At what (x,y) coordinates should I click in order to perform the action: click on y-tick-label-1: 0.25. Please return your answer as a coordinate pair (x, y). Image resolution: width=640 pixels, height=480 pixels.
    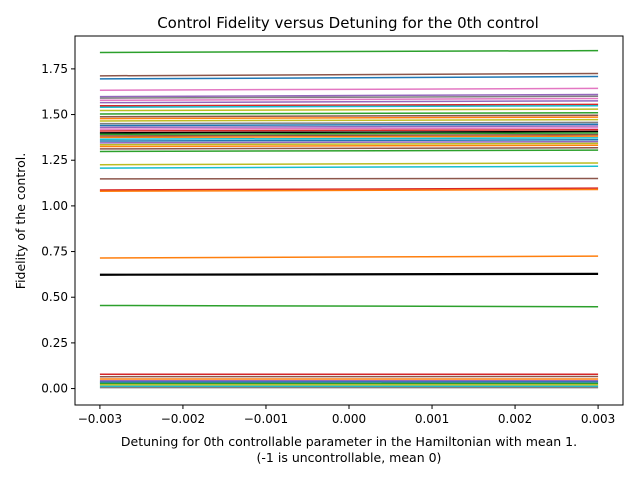
    Looking at the image, I should click on (54, 343).